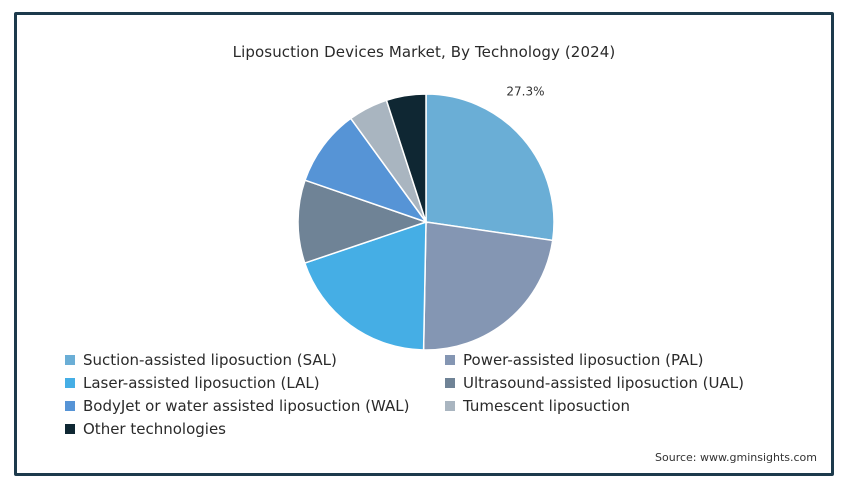  Describe the element at coordinates (736, 457) in the screenshot. I see `source-note: Source: www.gminsights.com` at that location.